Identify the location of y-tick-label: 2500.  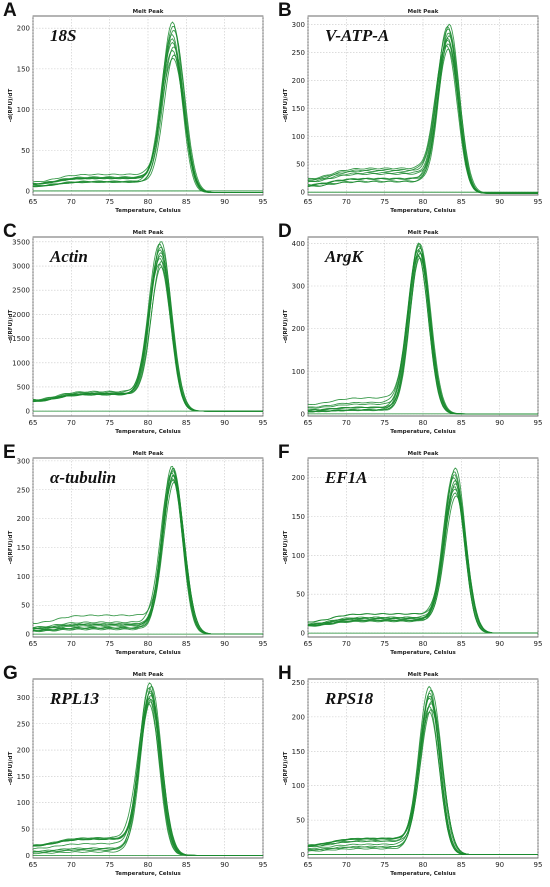
(21, 291).